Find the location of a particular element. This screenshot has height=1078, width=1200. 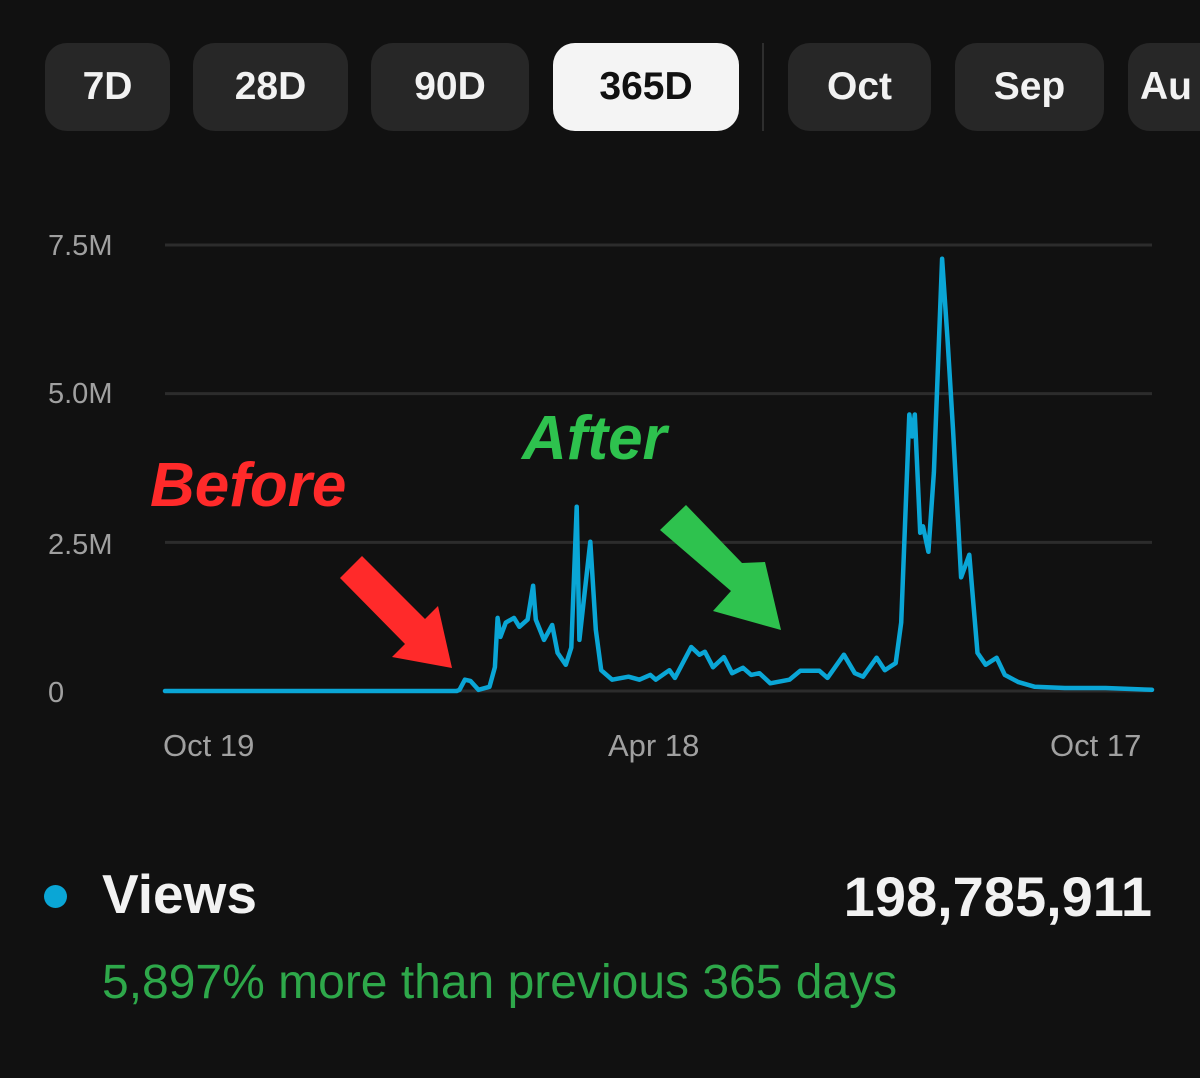

tab-oct: Oct is located at coordinates (859, 87).